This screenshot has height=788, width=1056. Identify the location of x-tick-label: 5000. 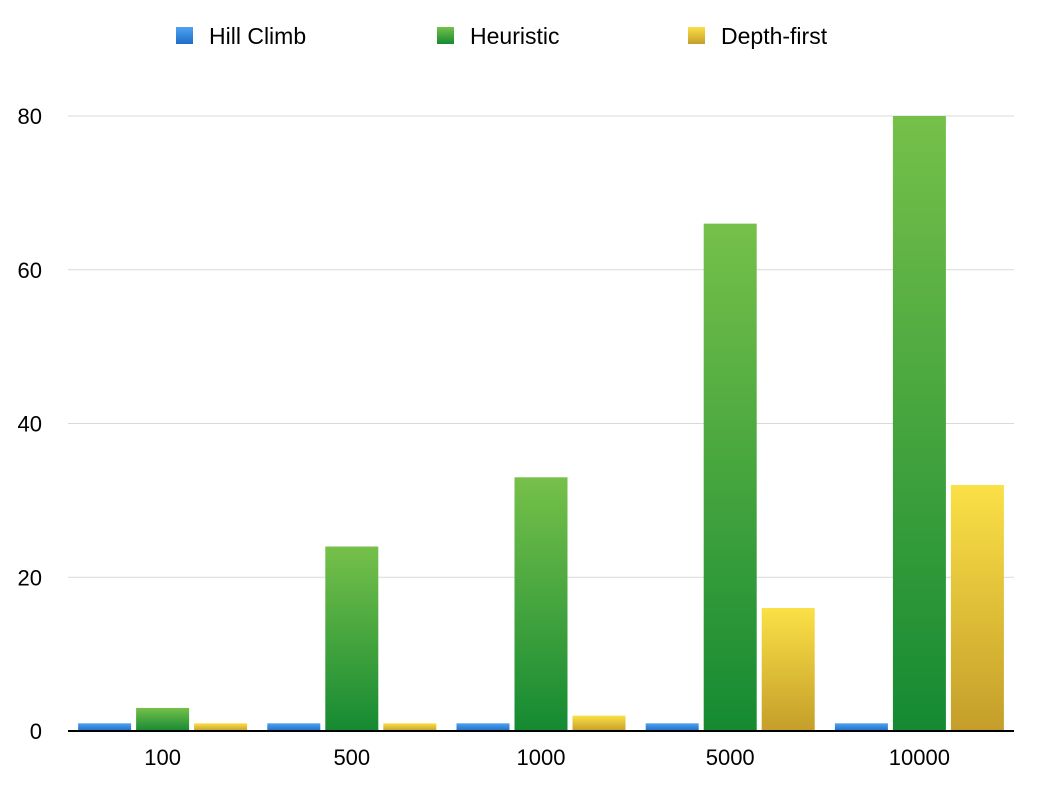
(730, 757).